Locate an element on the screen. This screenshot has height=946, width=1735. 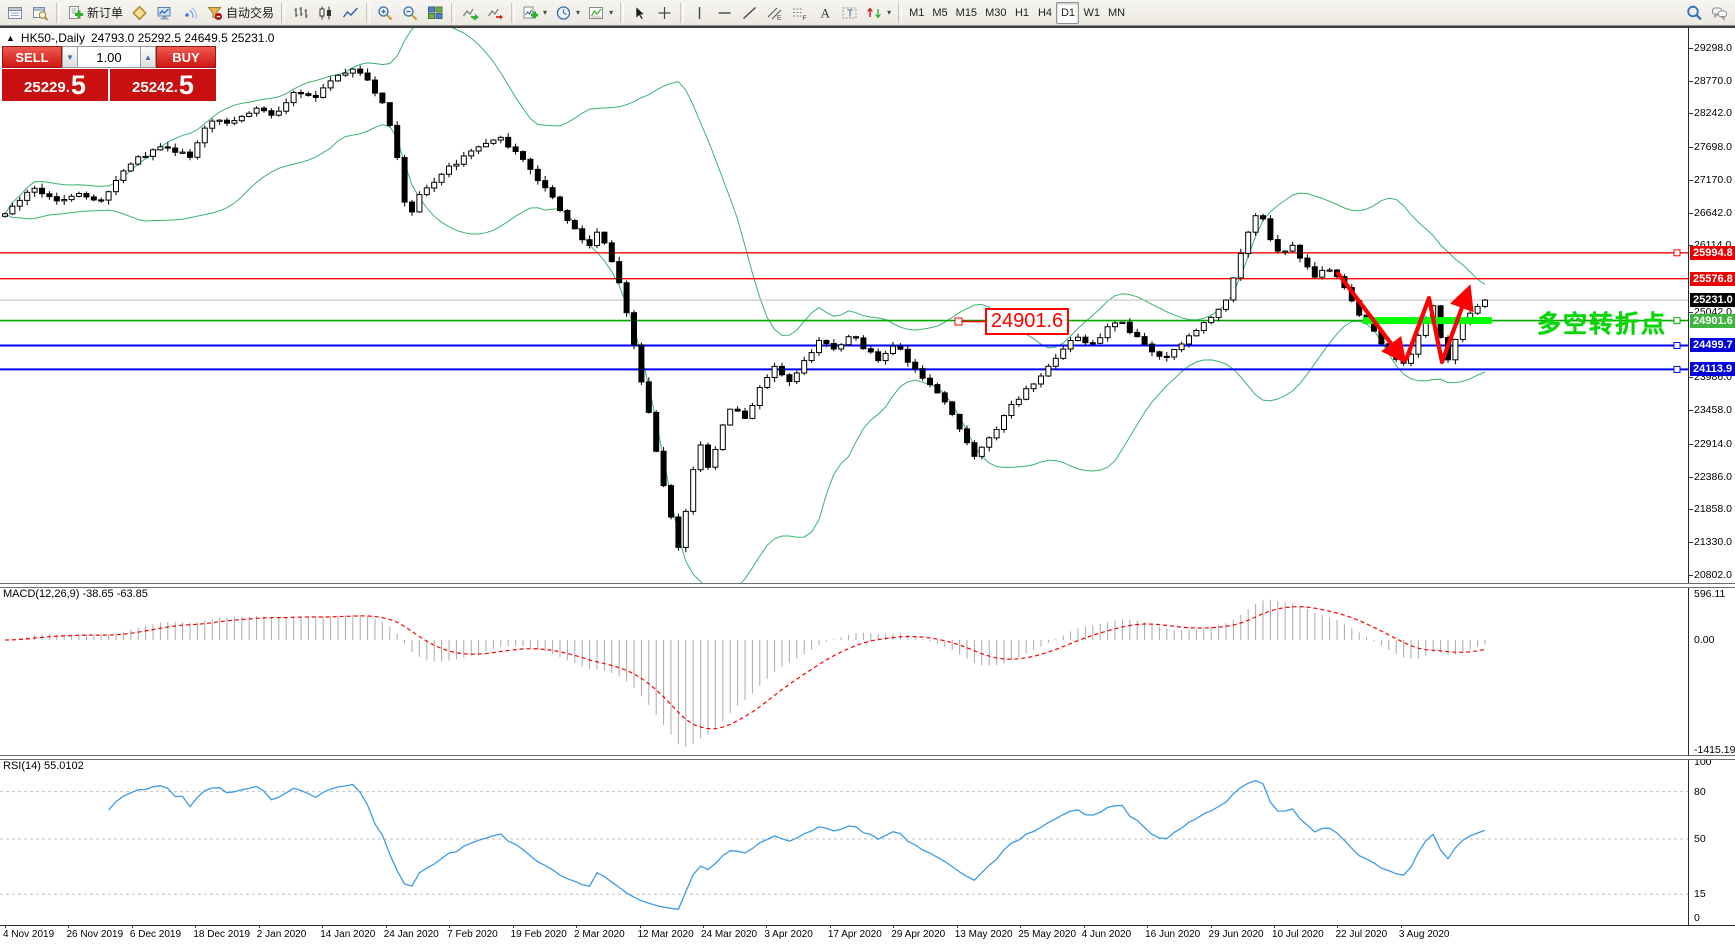
timeframe-m5-button: M5 is located at coordinates (939, 13).